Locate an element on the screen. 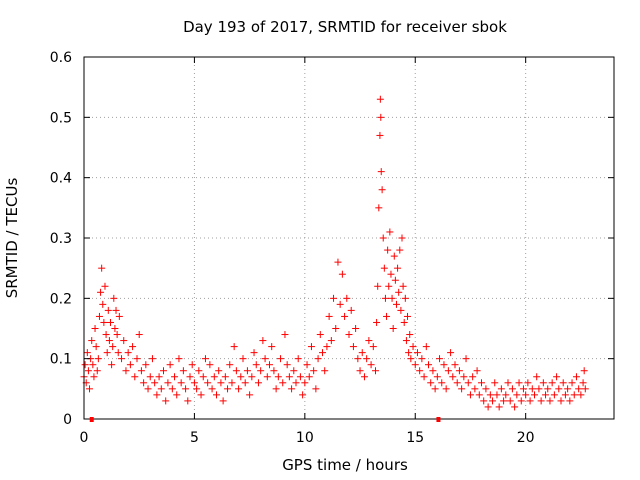 The width and height of the screenshot is (640, 480). y-tick-label: 0.5 is located at coordinates (61, 118).